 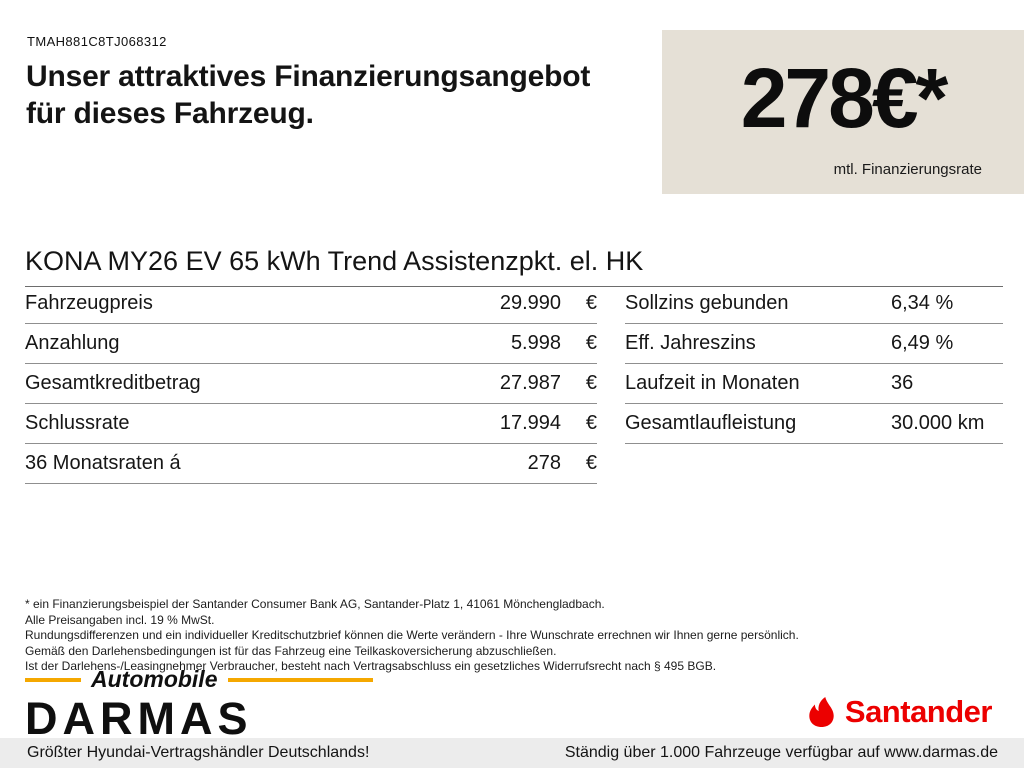 What do you see at coordinates (89, 303) in the screenshot?
I see `finance-label: Fahrzeugpreis` at bounding box center [89, 303].